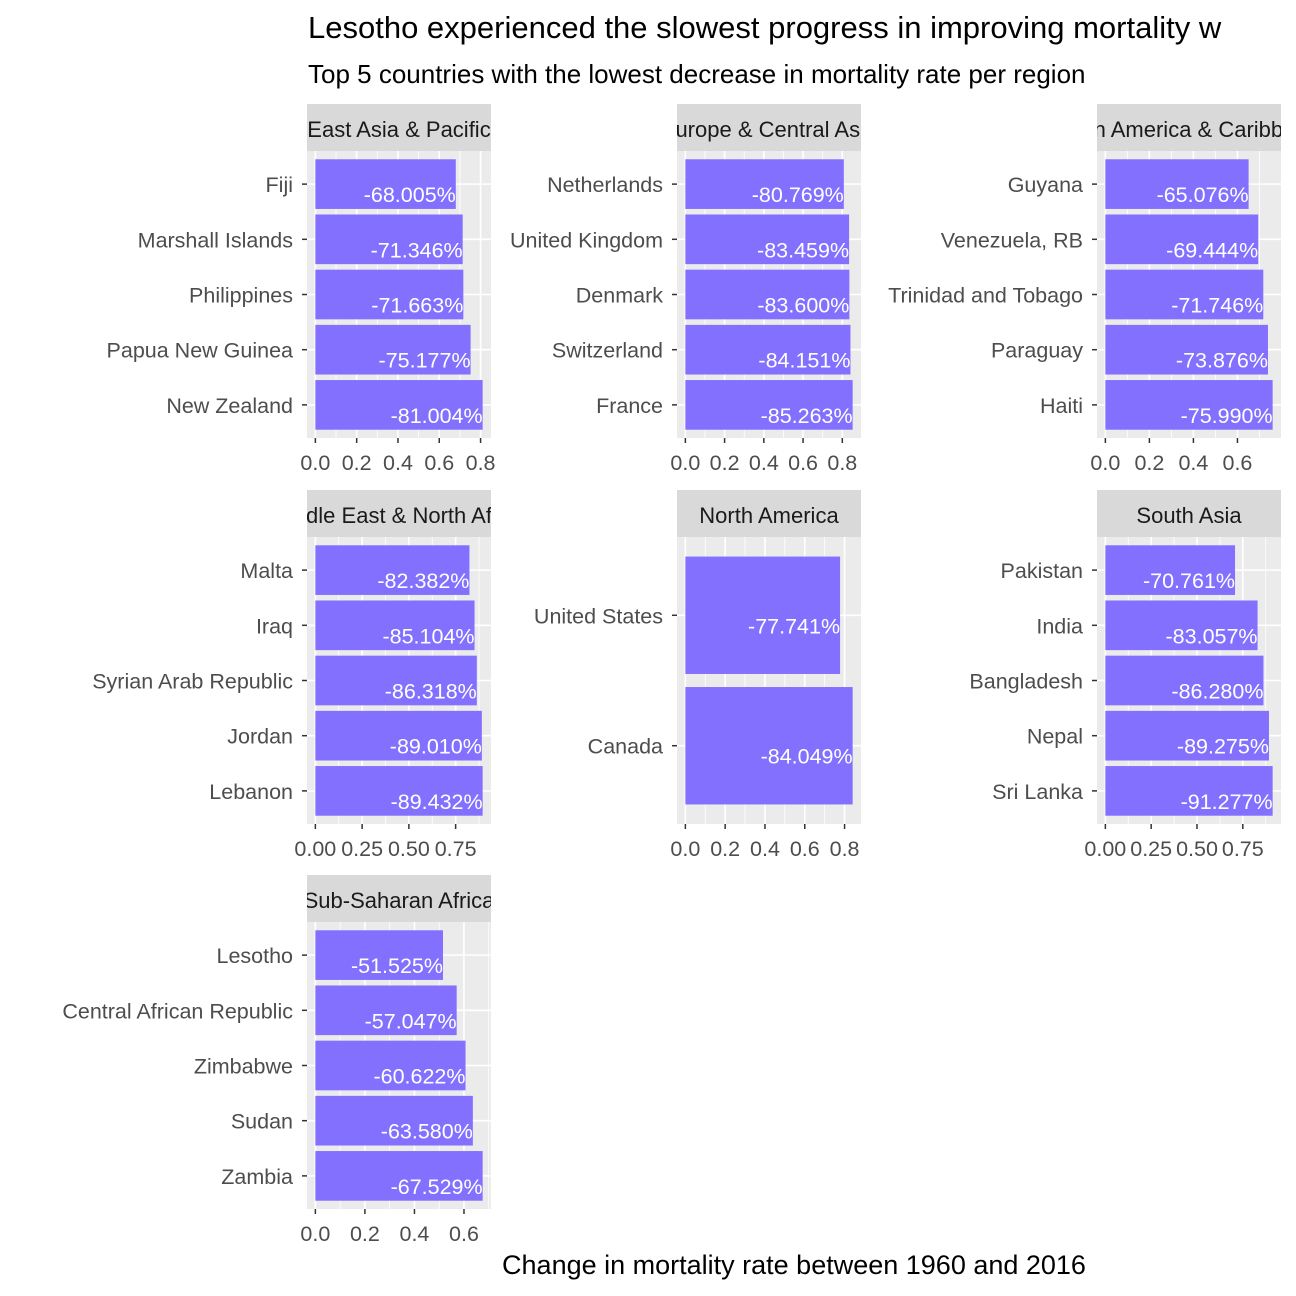  What do you see at coordinates (411, 1021) in the screenshot?
I see `data-label: -57.047%` at bounding box center [411, 1021].